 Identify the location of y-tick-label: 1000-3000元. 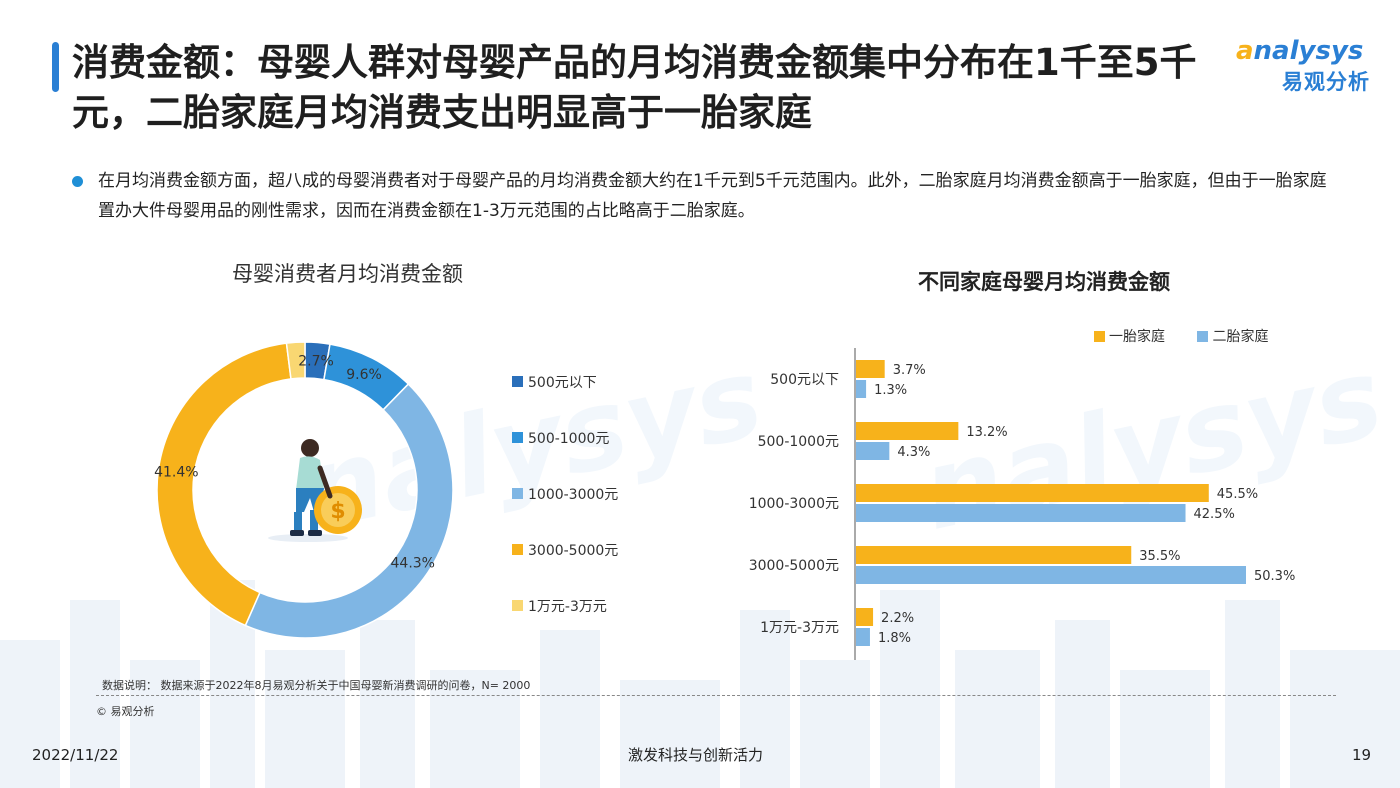
(794, 504).